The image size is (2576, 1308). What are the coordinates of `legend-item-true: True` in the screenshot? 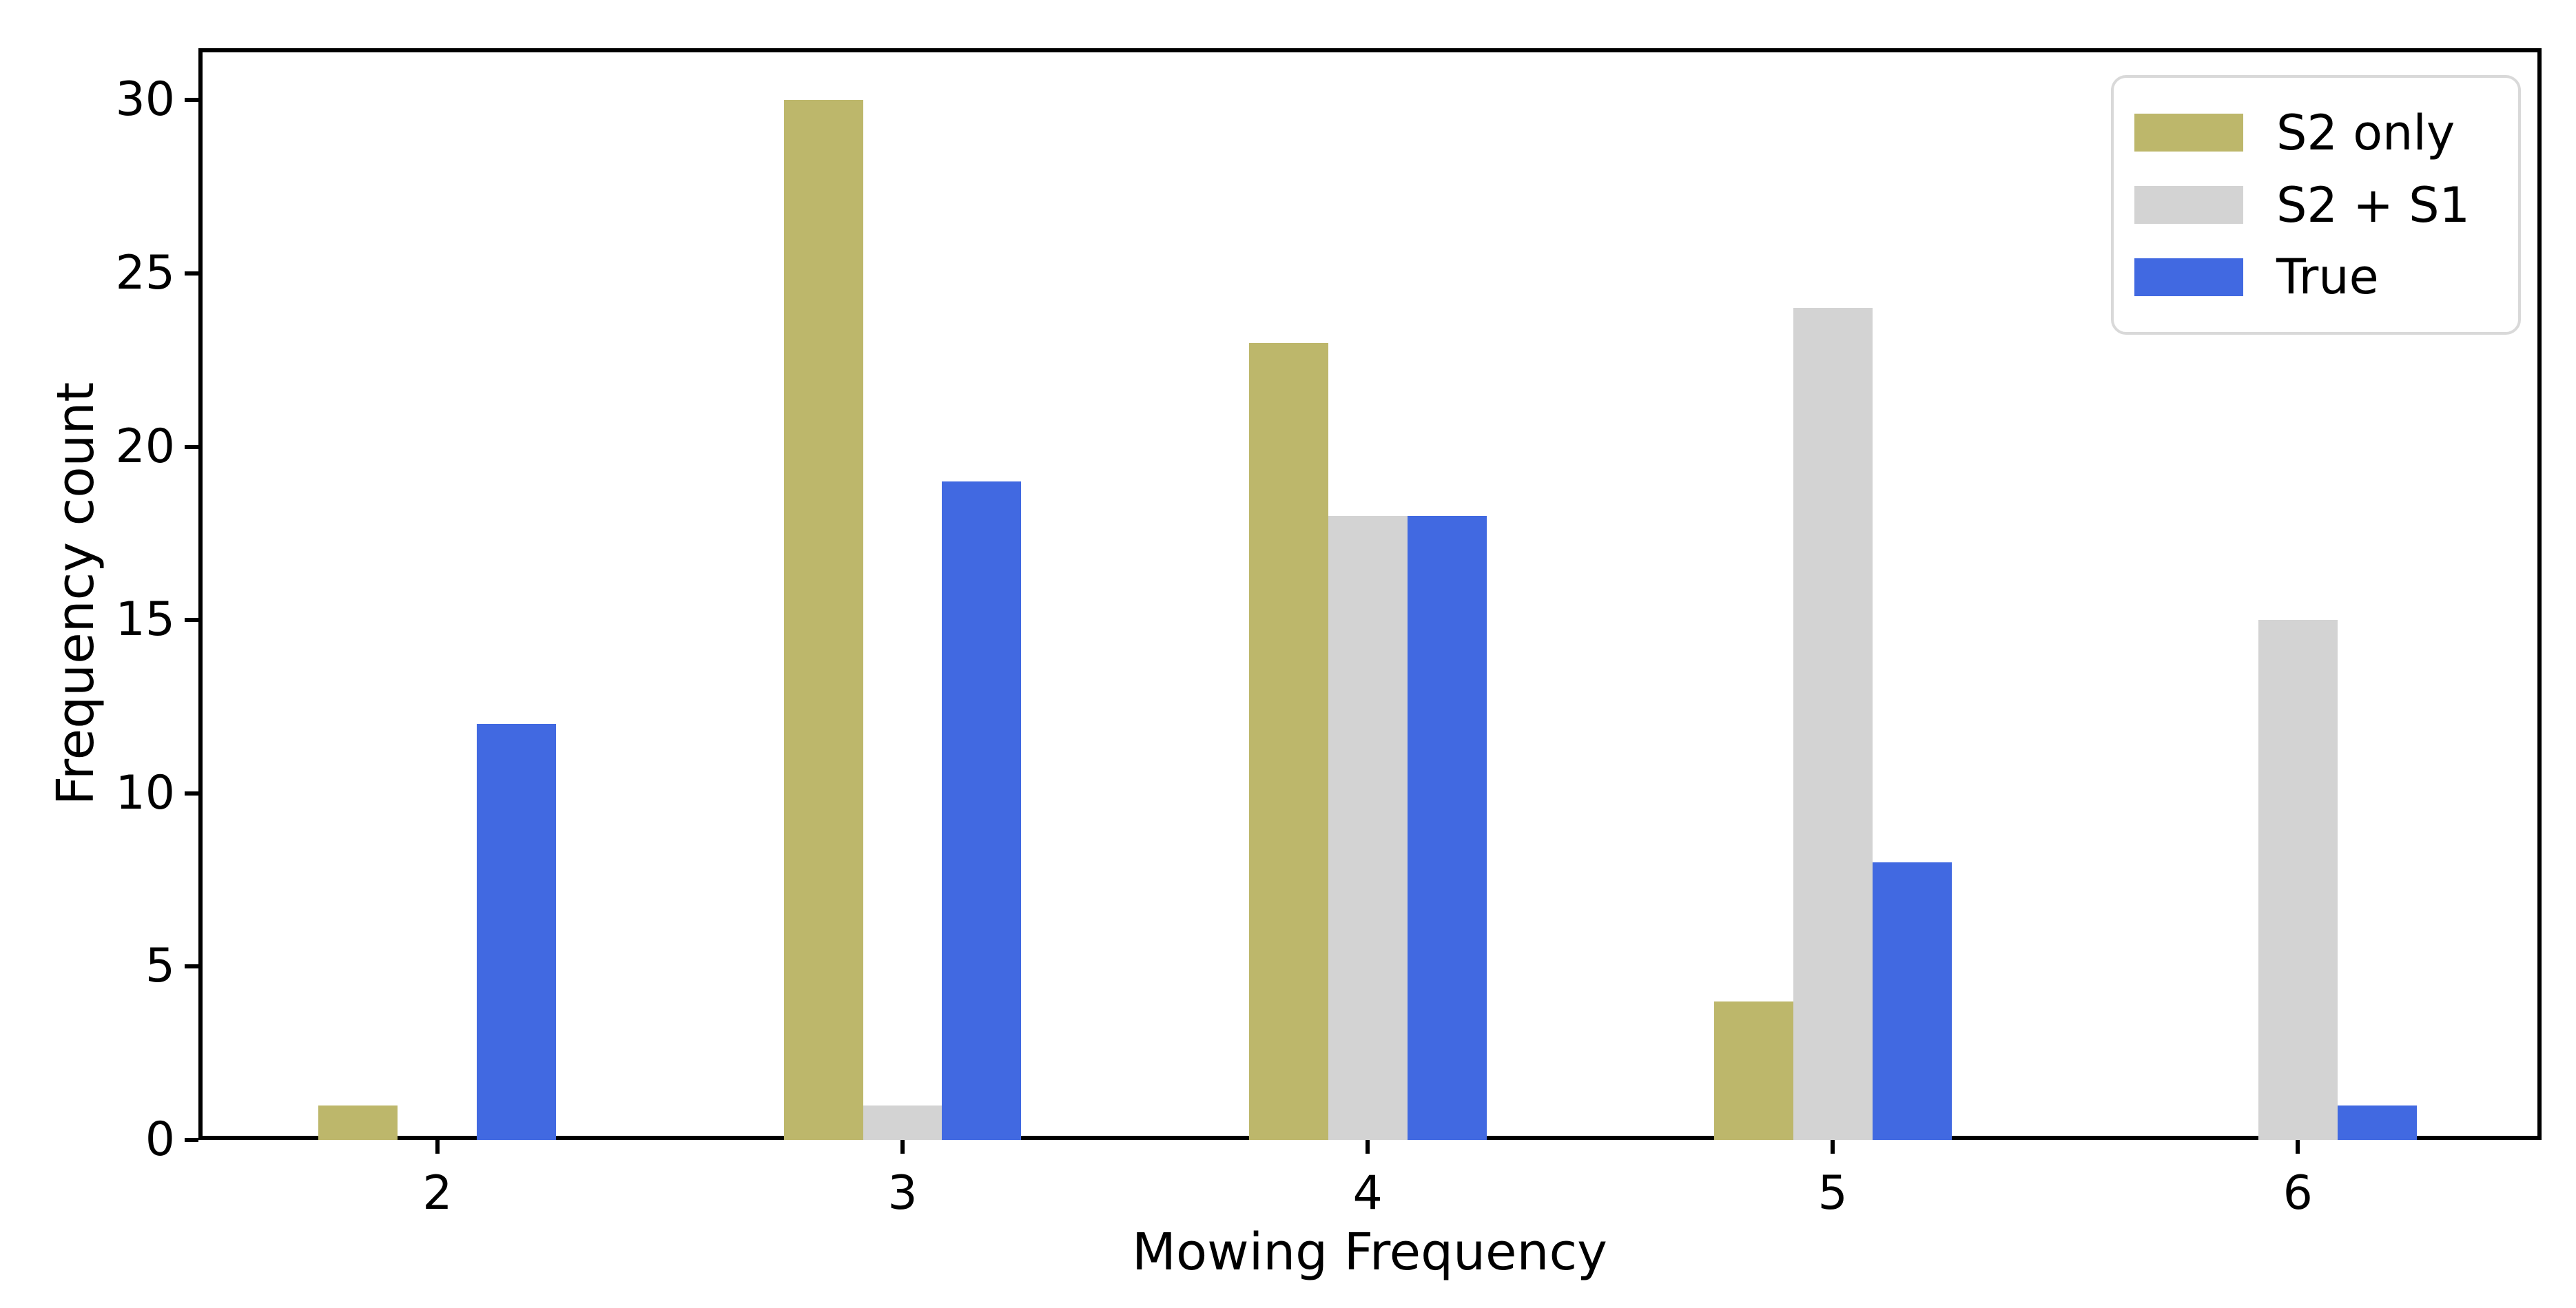 It's located at (2326, 277).